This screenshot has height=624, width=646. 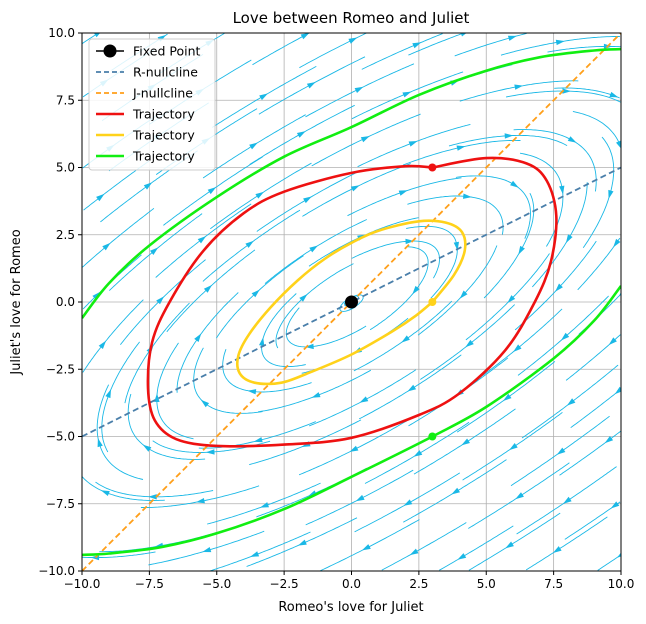 I want to click on legend-marker-fixed-point, so click(x=110, y=51).